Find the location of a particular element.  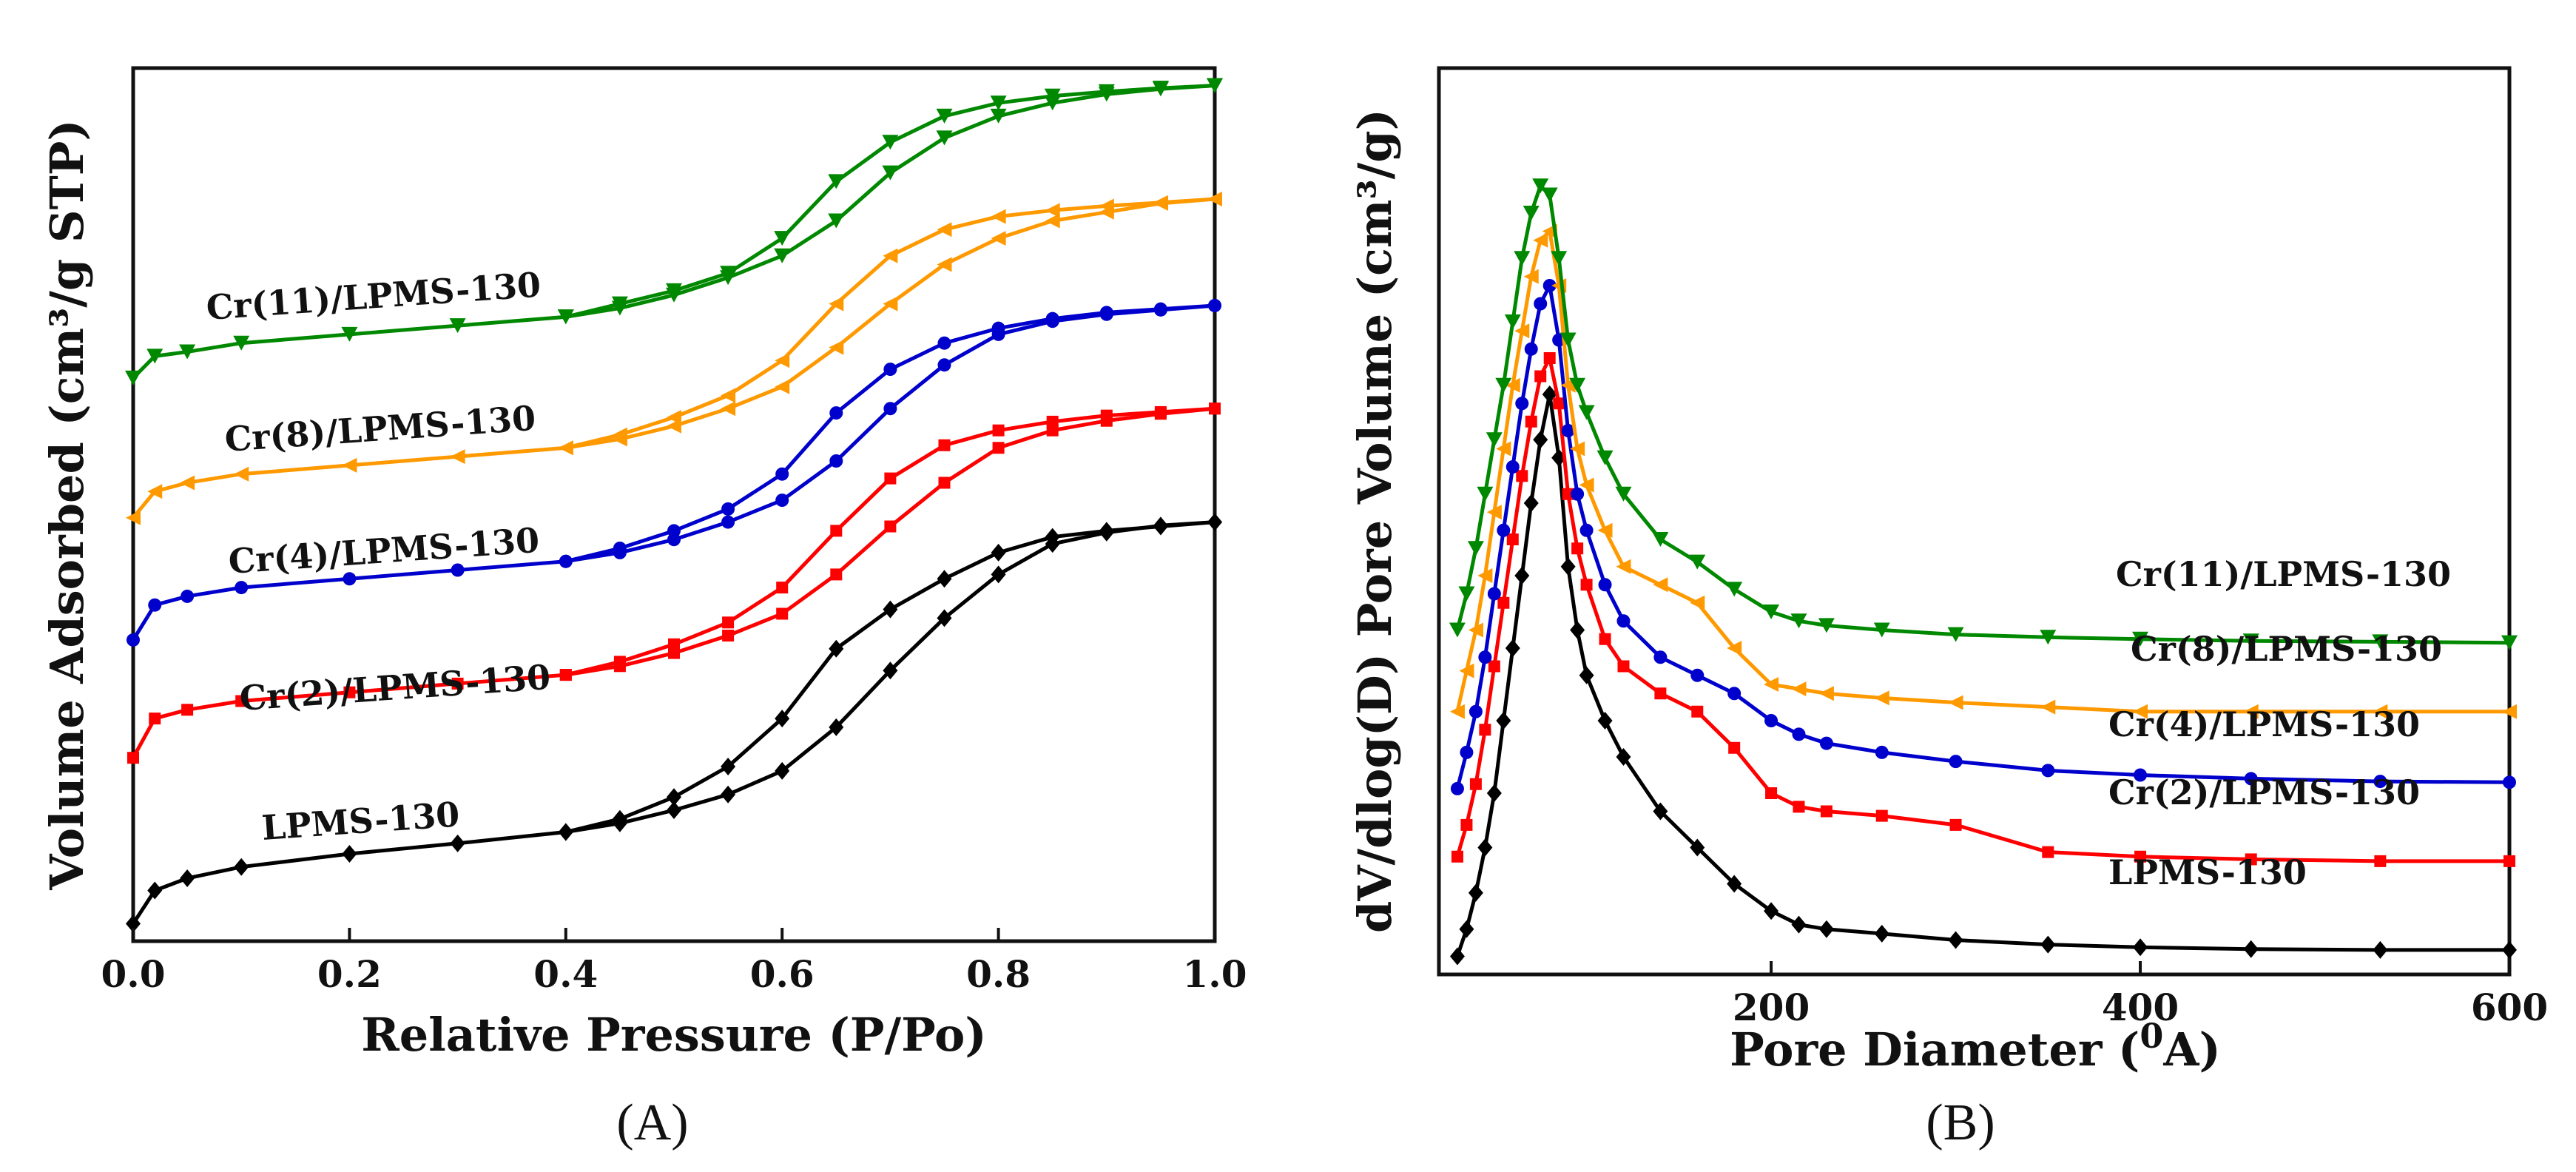

panel-a-cr-11-lpms-130-desorption-line is located at coordinates (890, 201).